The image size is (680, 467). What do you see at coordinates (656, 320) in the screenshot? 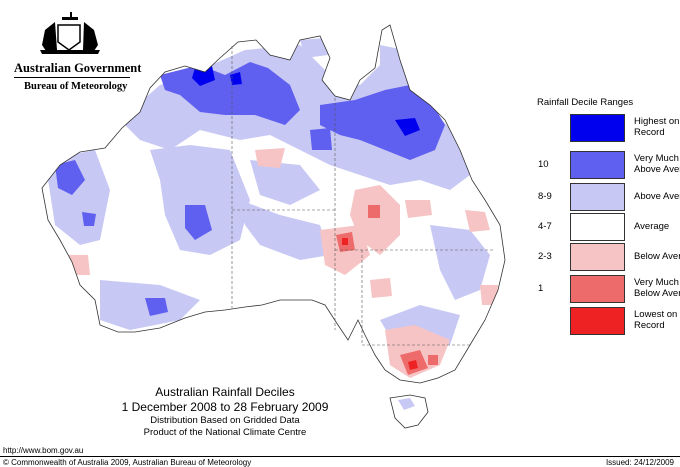
I see `legend-label: Lowest on Record` at bounding box center [656, 320].